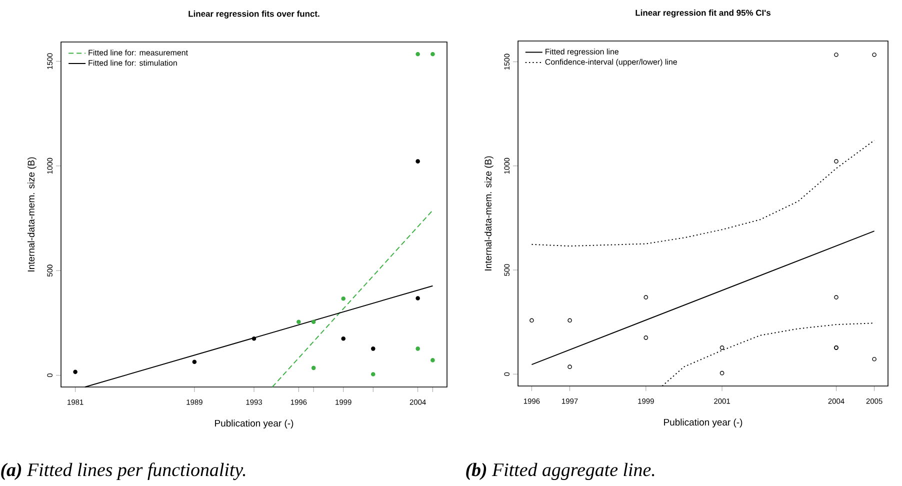  Describe the element at coordinates (703, 14) in the screenshot. I see `chart-title: Linear regression fit and 95% CI's` at that location.